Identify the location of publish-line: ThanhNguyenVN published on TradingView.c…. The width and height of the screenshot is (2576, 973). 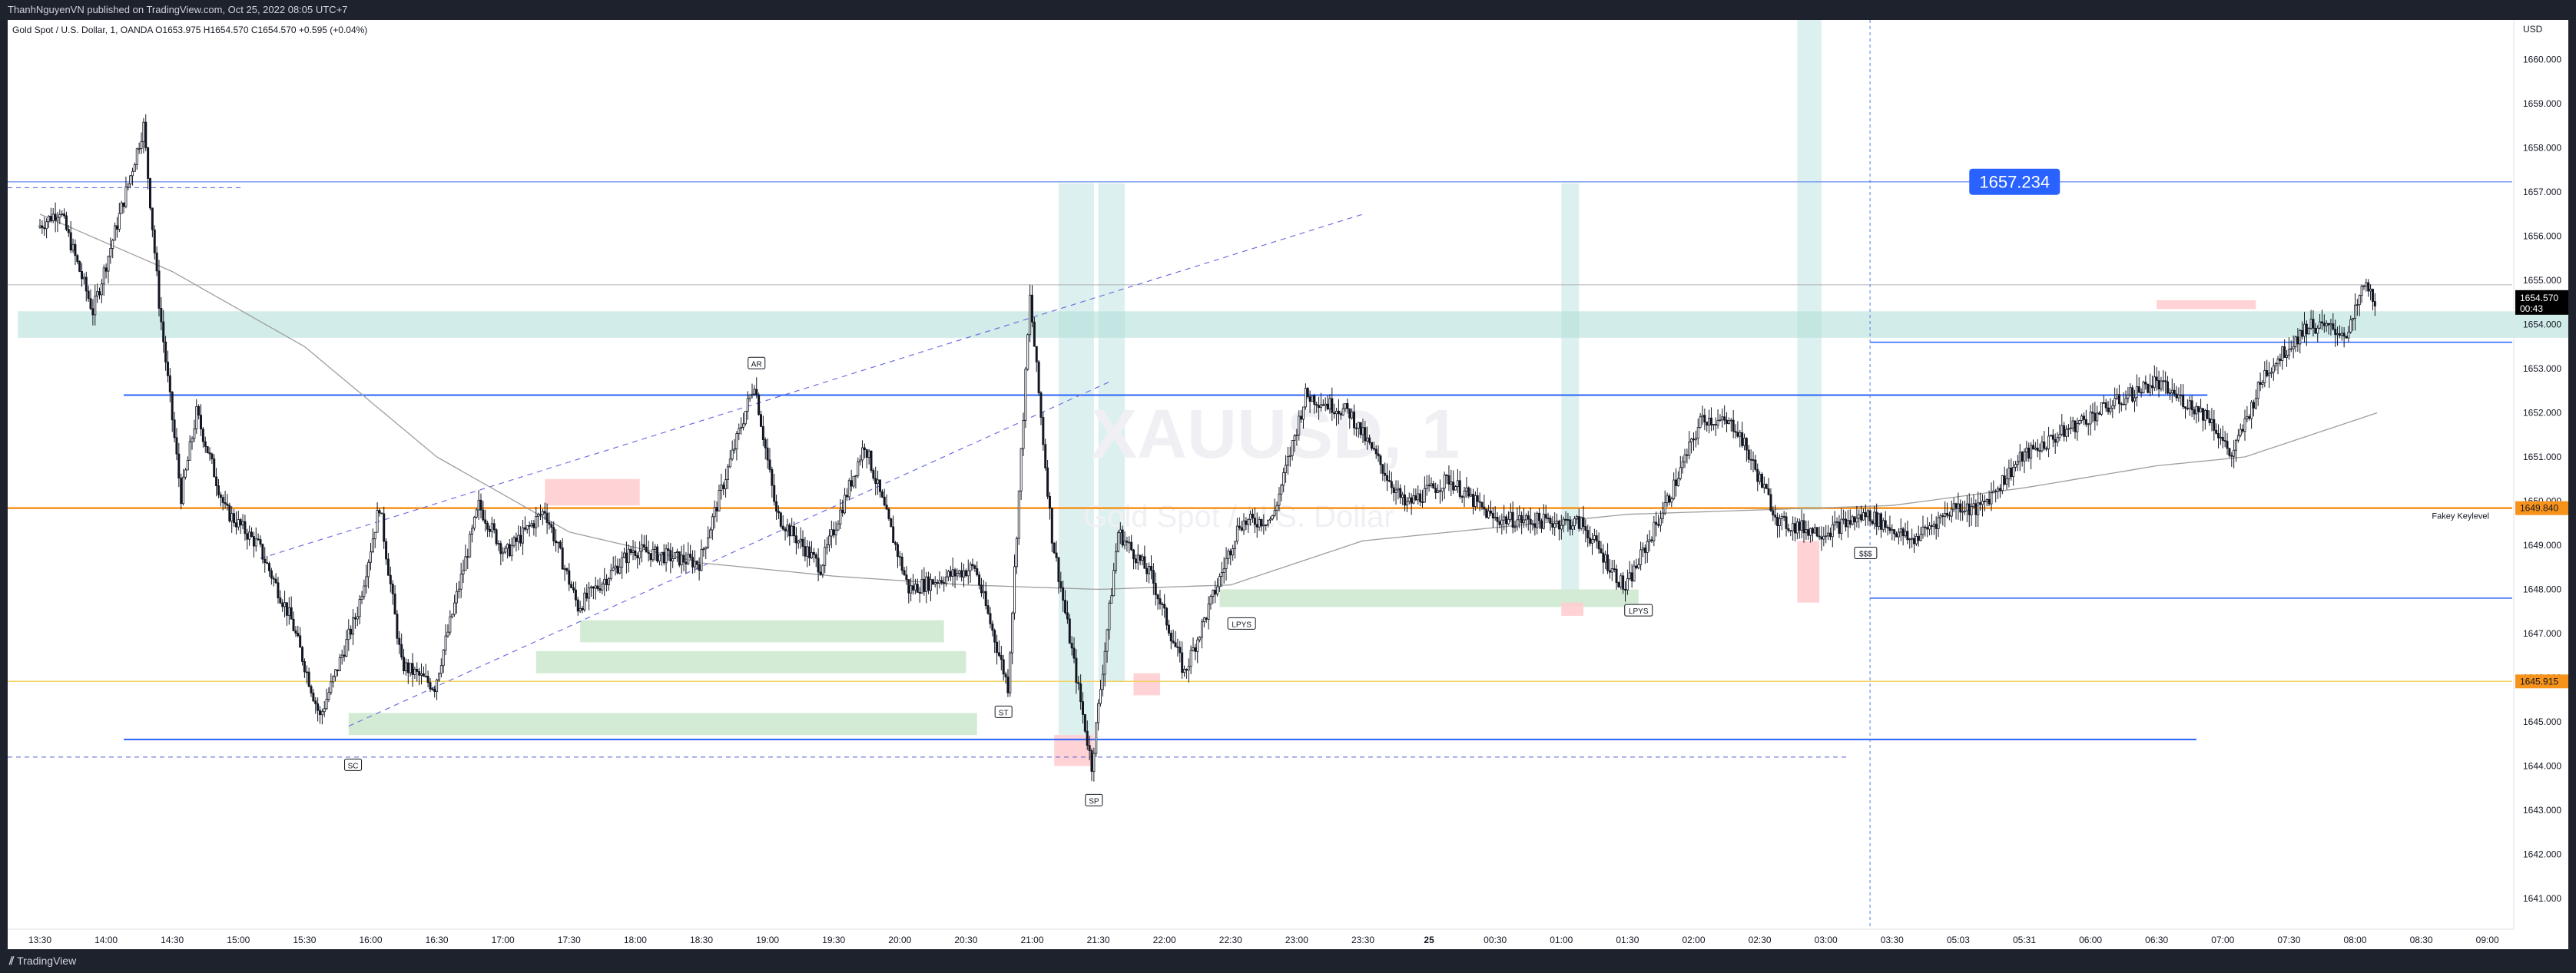
(178, 9).